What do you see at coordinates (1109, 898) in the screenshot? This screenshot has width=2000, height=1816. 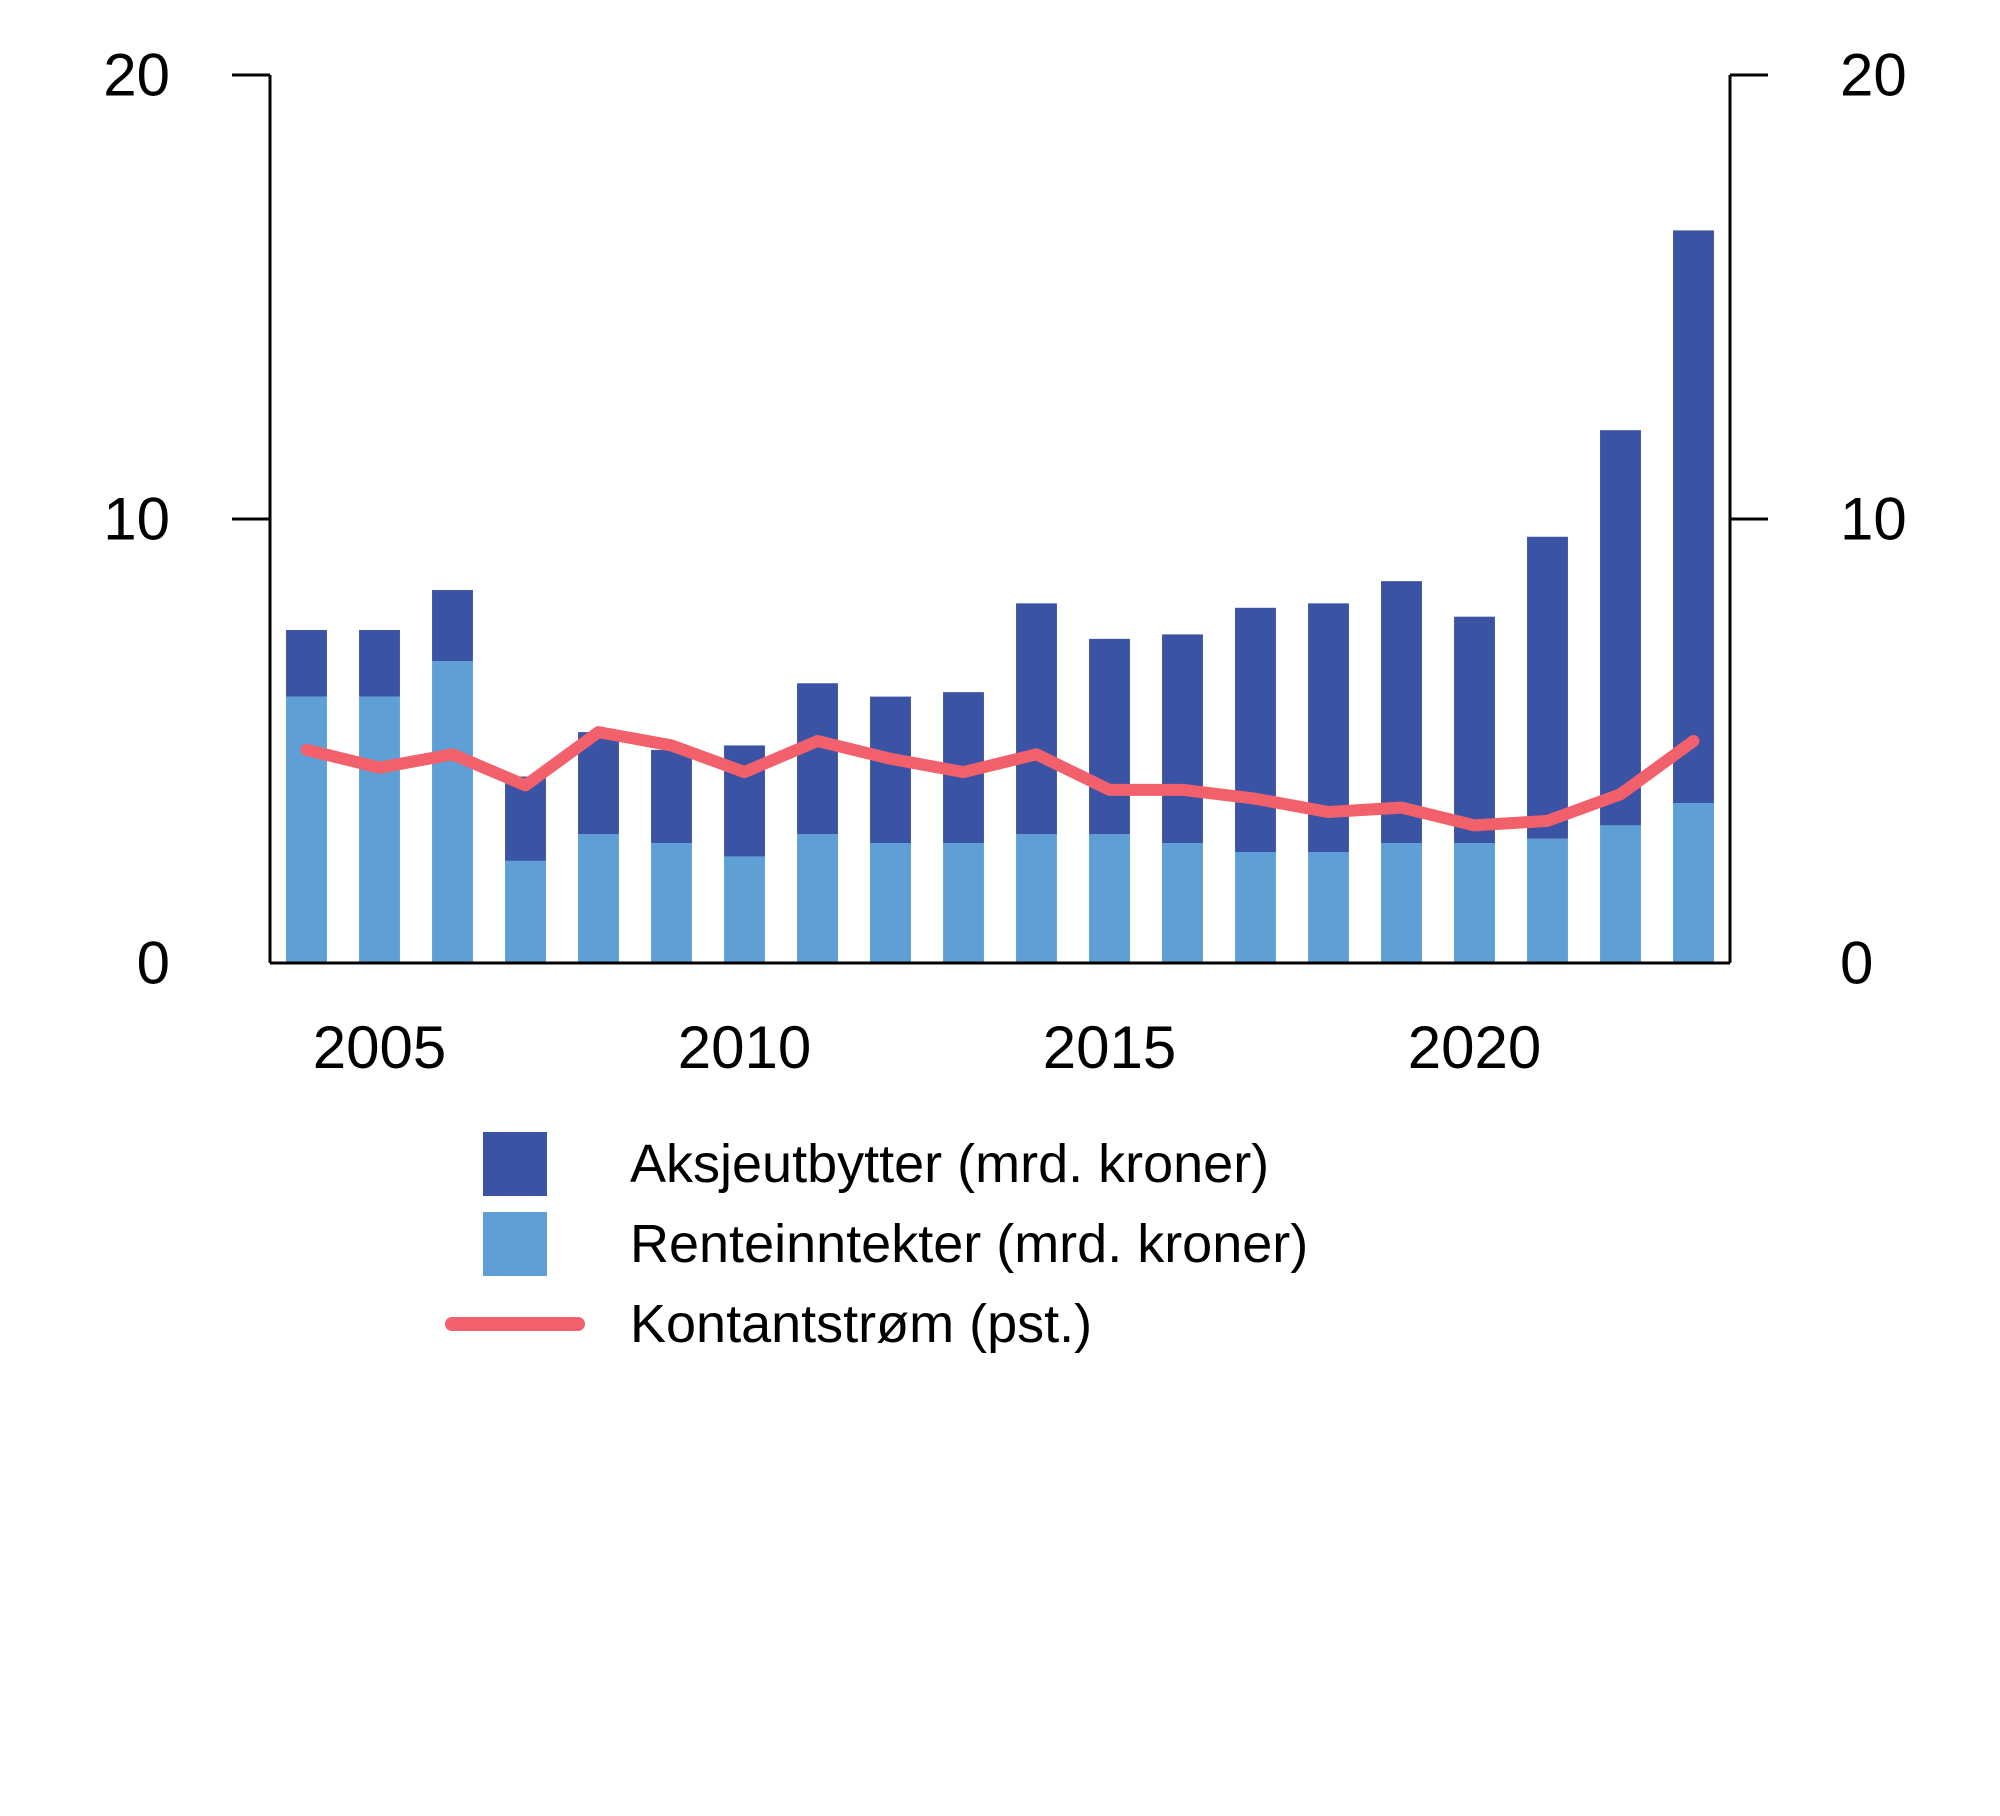 I see `bar-renteinntekter-2015` at bounding box center [1109, 898].